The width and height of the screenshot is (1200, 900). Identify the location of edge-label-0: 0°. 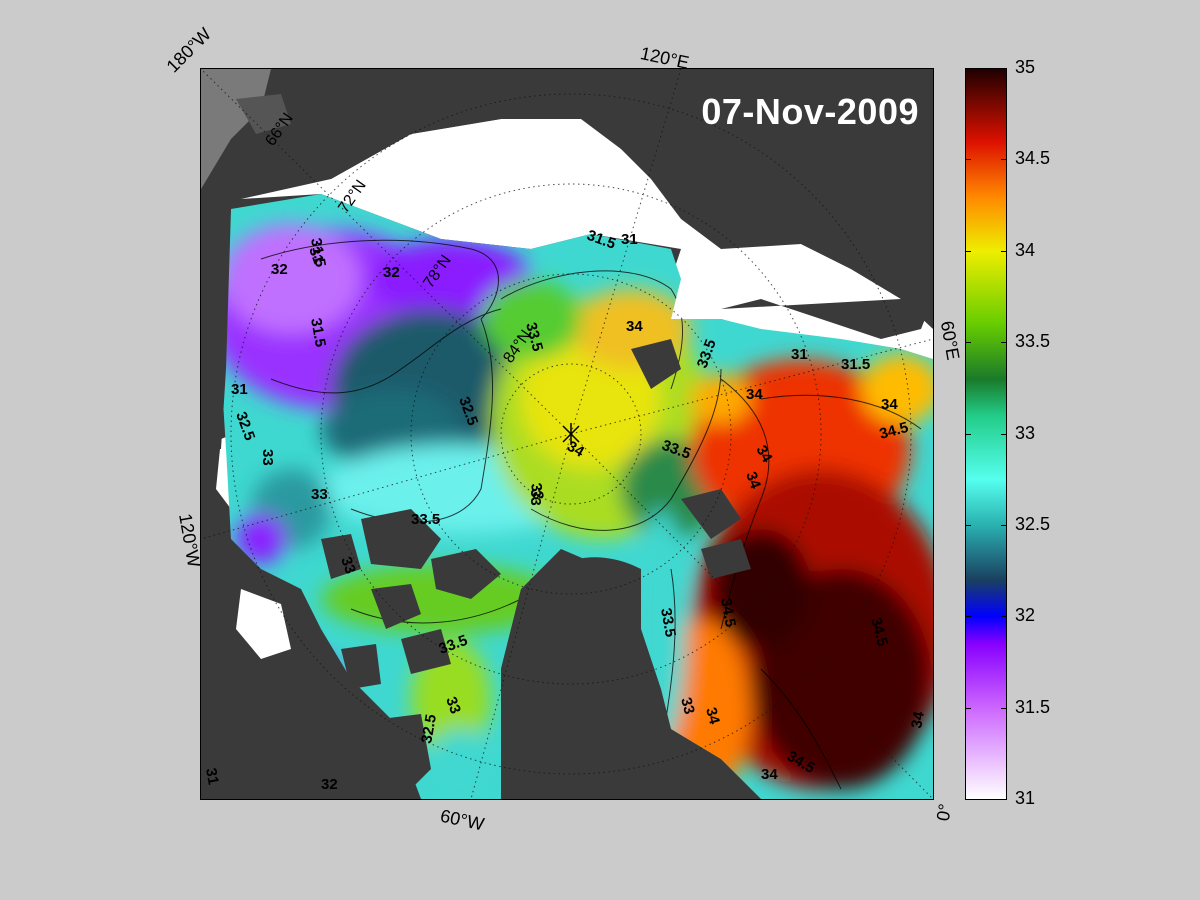
(944, 812).